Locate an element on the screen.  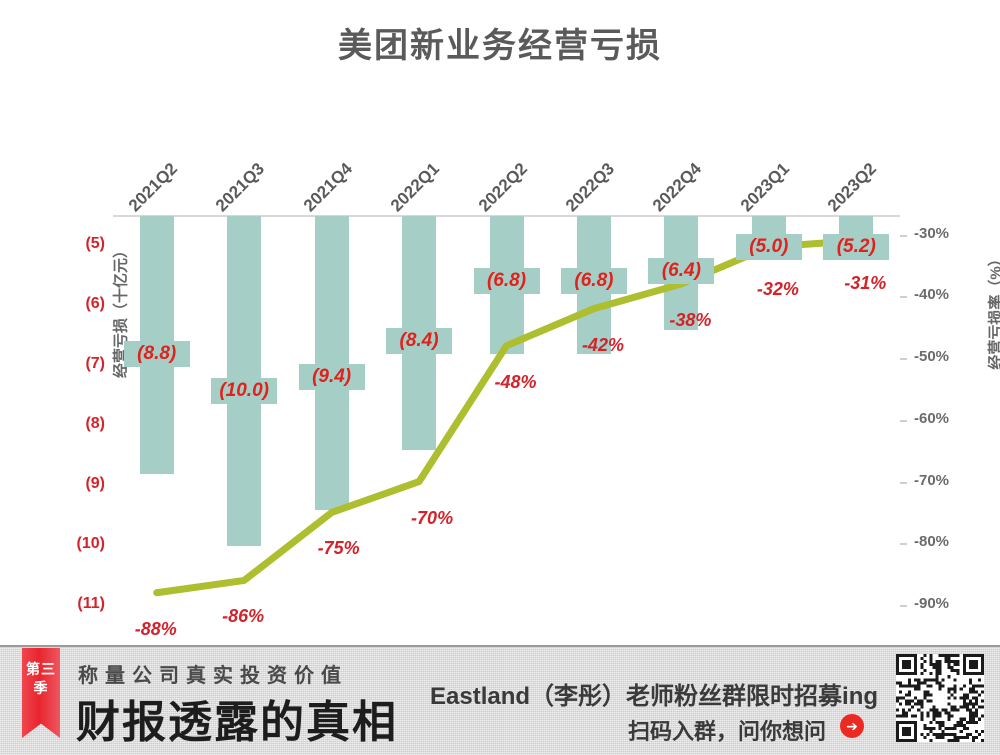
footer-promo-line2: 扫码入群，问你想问 is located at coordinates (727, 730).